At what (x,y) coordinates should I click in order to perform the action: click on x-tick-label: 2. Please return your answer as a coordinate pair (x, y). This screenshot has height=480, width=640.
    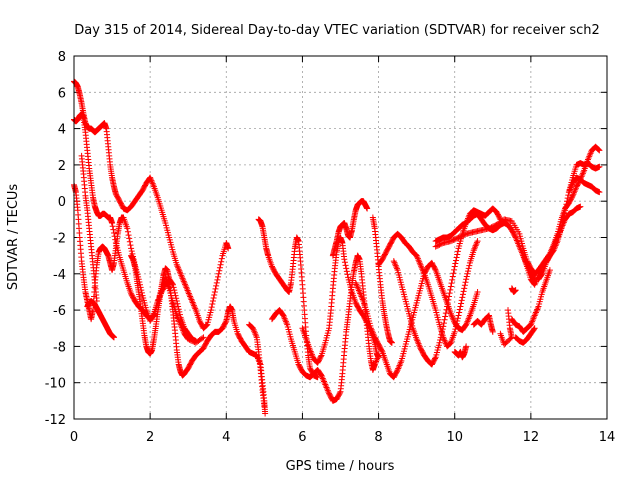
    Looking at the image, I should click on (150, 437).